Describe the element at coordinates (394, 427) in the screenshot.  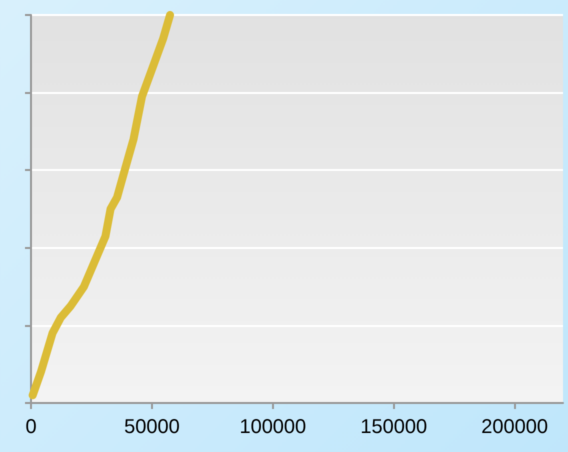
I see `x-tick-label: 150000` at that location.